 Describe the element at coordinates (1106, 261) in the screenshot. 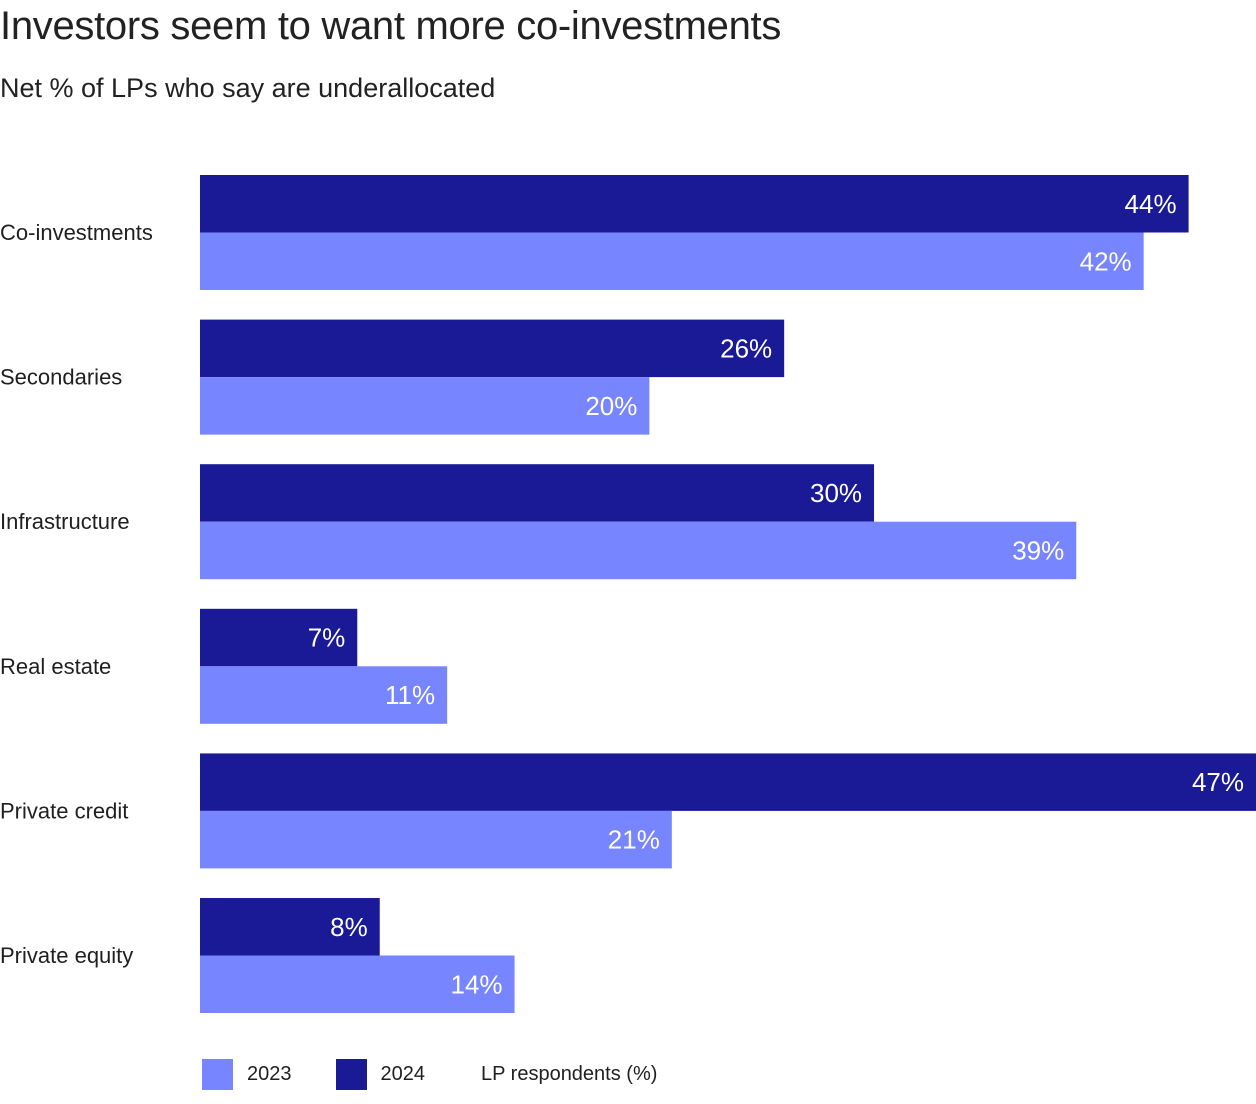

I see `data-label-co-investments-2023: 42%` at that location.